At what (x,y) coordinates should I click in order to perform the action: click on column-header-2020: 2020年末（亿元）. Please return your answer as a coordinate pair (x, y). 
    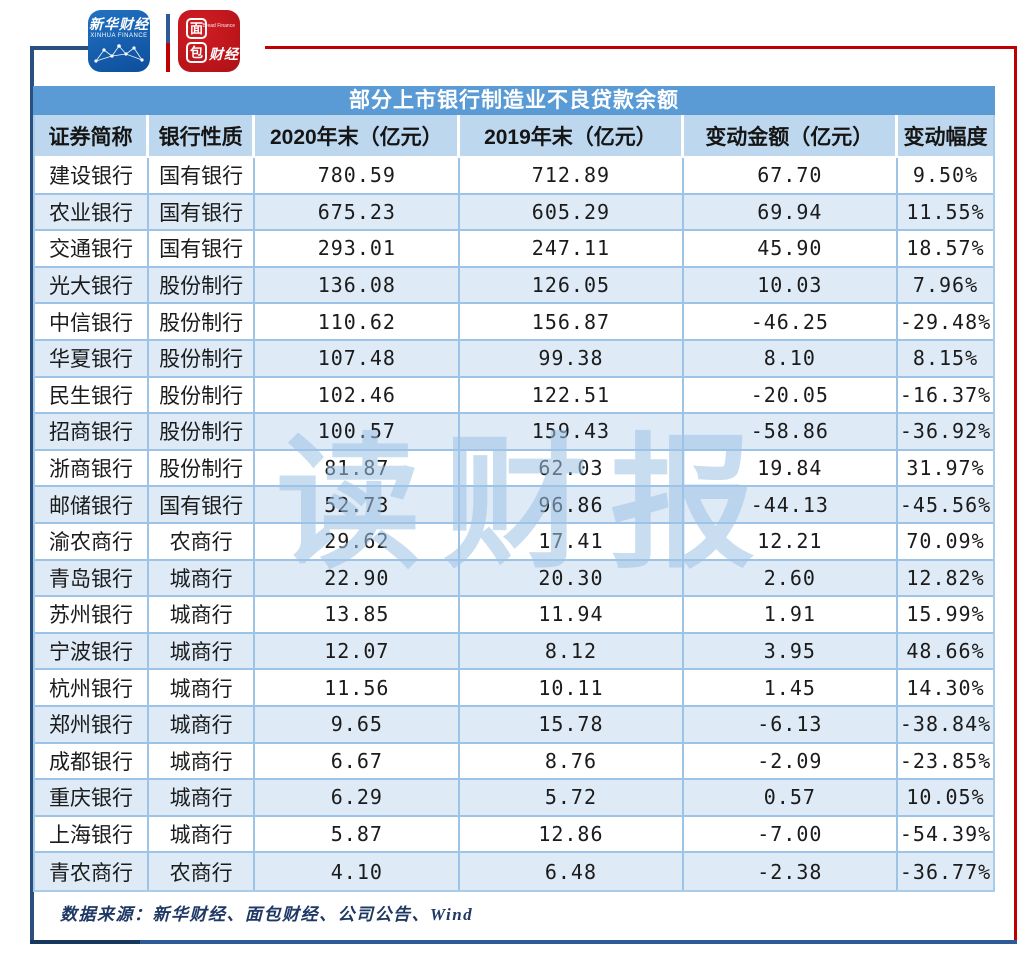
    Looking at the image, I should click on (358, 136).